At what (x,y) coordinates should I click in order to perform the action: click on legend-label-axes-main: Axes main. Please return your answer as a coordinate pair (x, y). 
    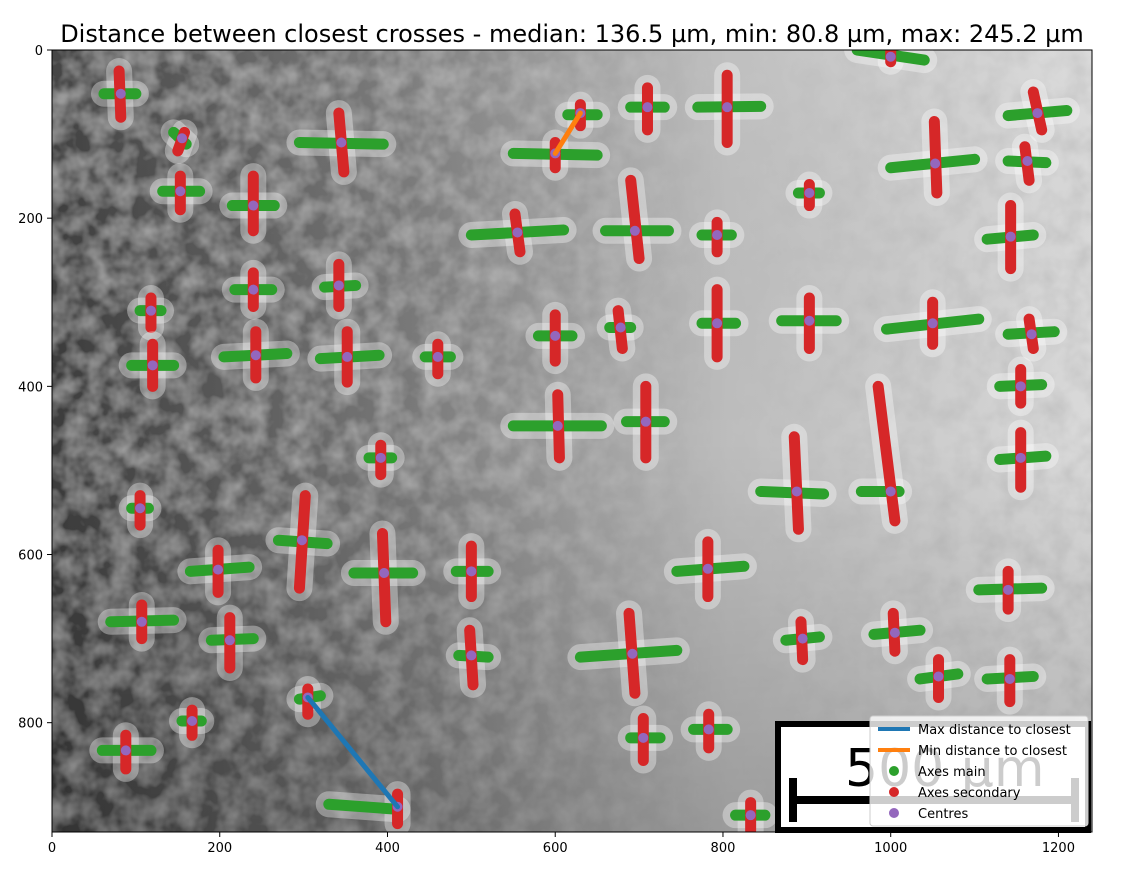
    Looking at the image, I should click on (952, 772).